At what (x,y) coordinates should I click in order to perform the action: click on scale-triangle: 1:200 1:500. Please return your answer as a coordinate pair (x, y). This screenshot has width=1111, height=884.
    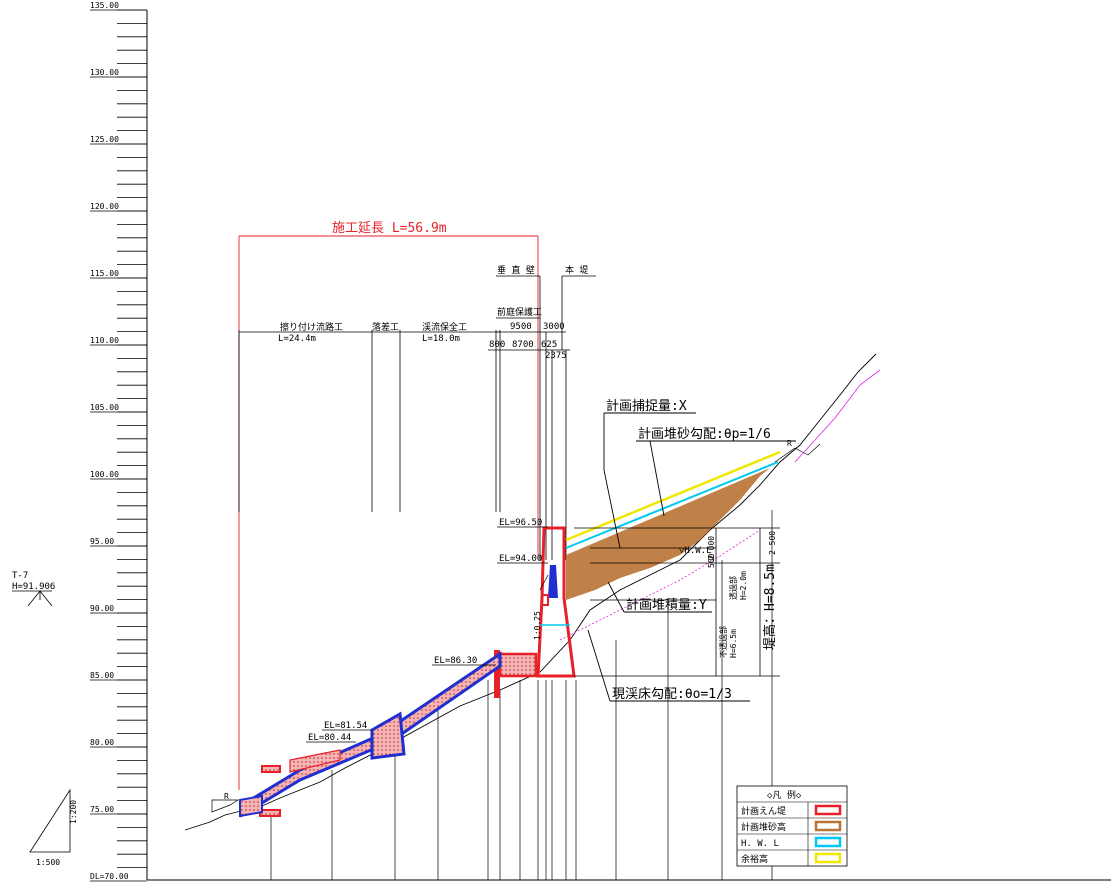
    Looking at the image, I should click on (53, 827).